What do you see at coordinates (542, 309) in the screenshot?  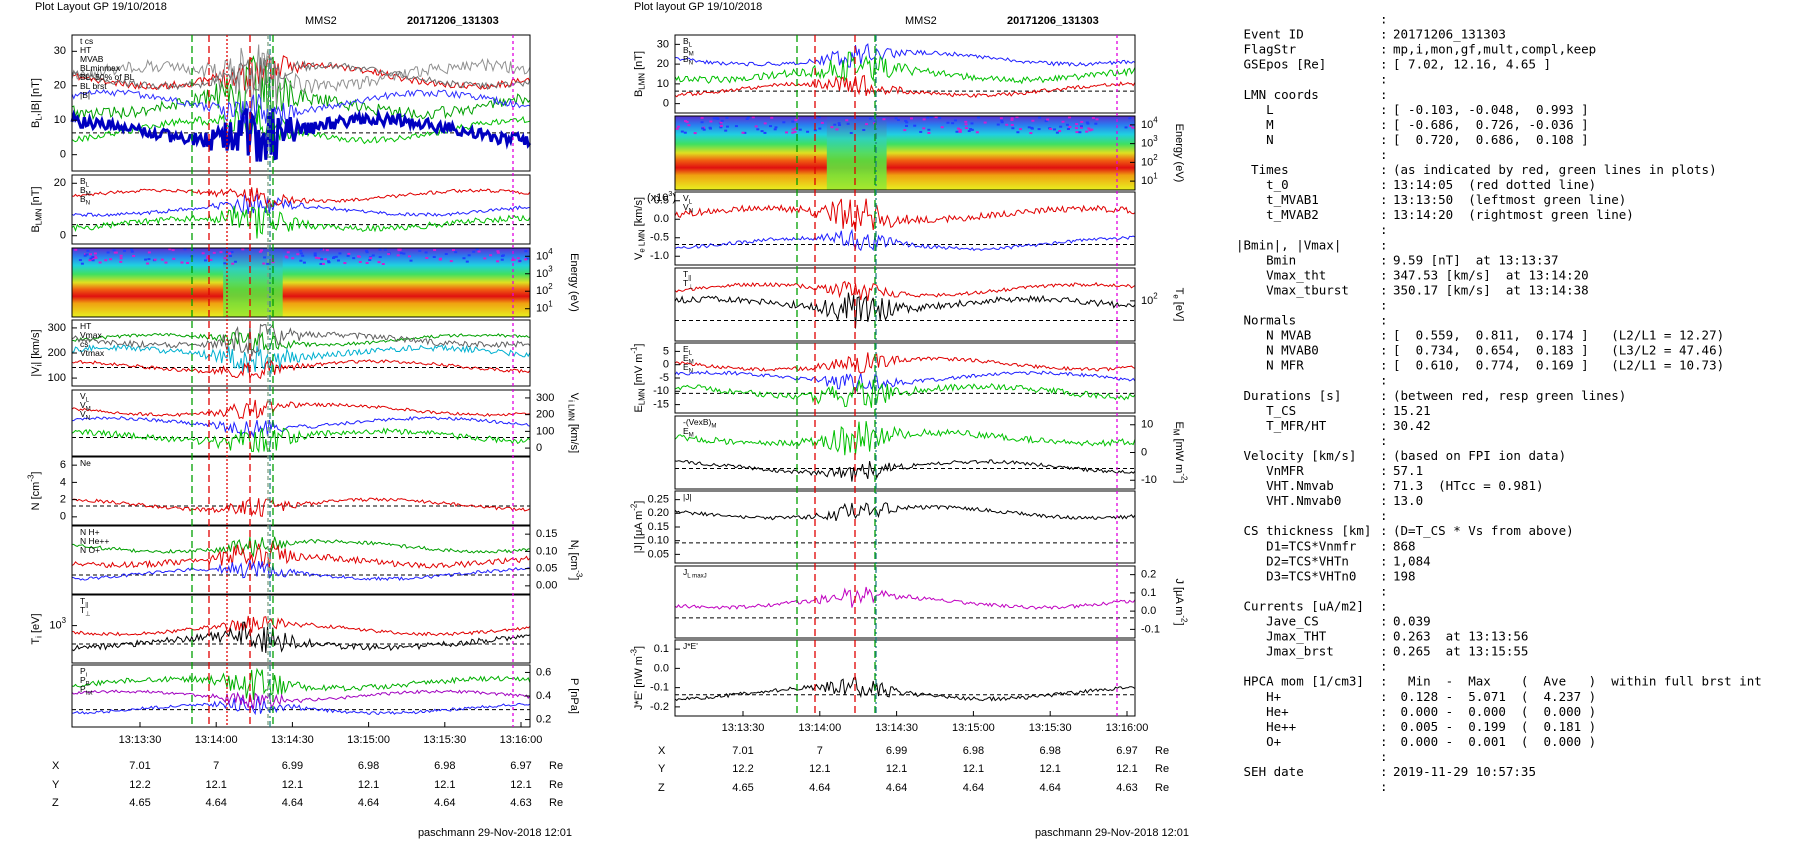 I see `y-tick-label-part: 10` at bounding box center [542, 309].